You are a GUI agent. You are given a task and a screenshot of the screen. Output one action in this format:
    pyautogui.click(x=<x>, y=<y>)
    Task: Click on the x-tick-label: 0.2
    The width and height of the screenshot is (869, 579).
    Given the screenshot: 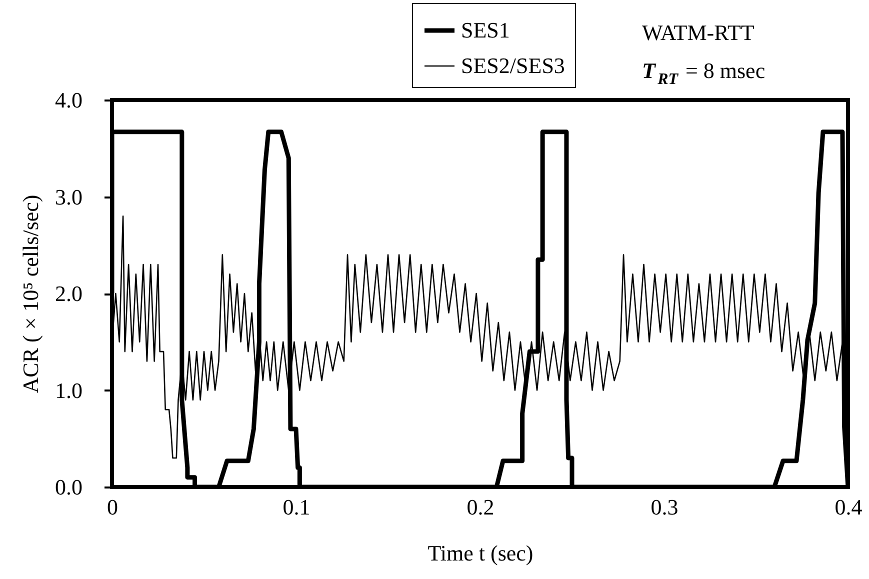 What is the action you would take?
    pyautogui.click(x=480, y=507)
    